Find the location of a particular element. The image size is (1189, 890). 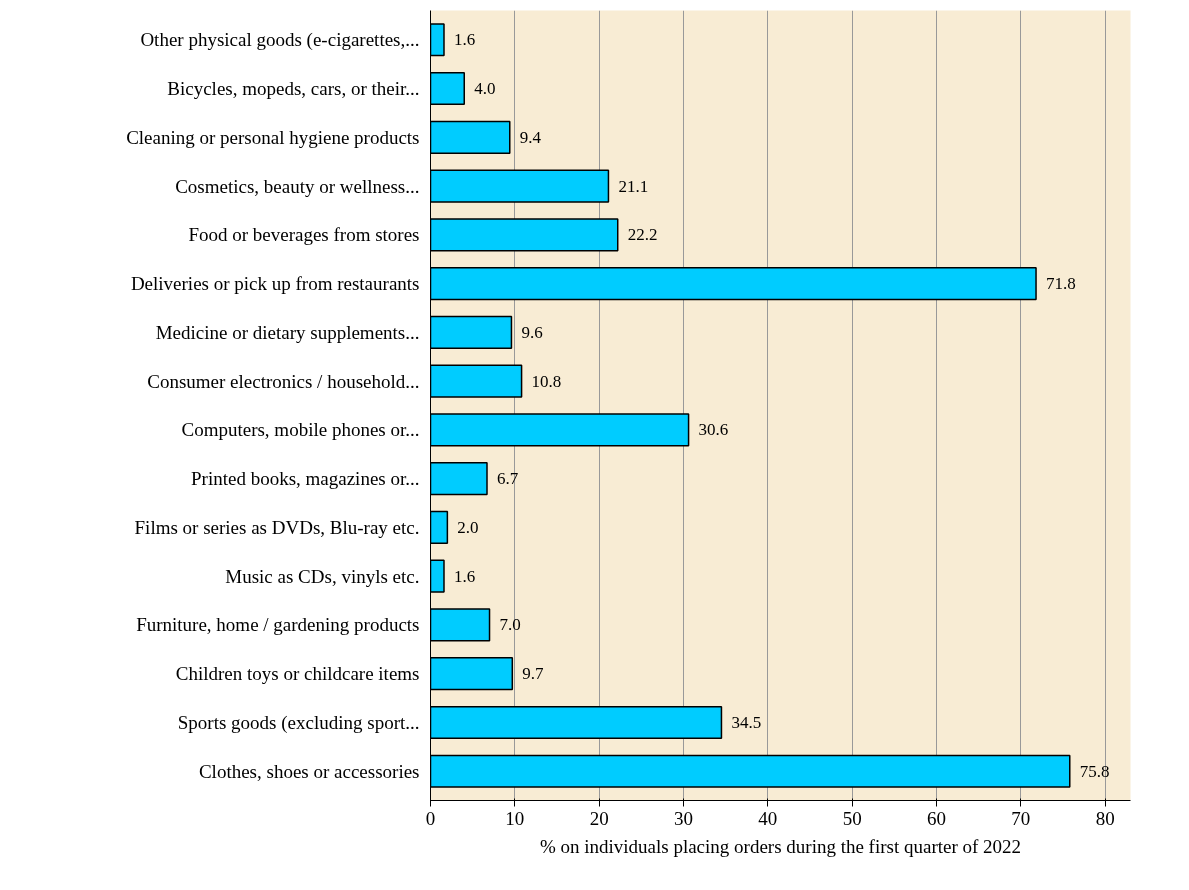

data-label: 22.2 is located at coordinates (642, 235).